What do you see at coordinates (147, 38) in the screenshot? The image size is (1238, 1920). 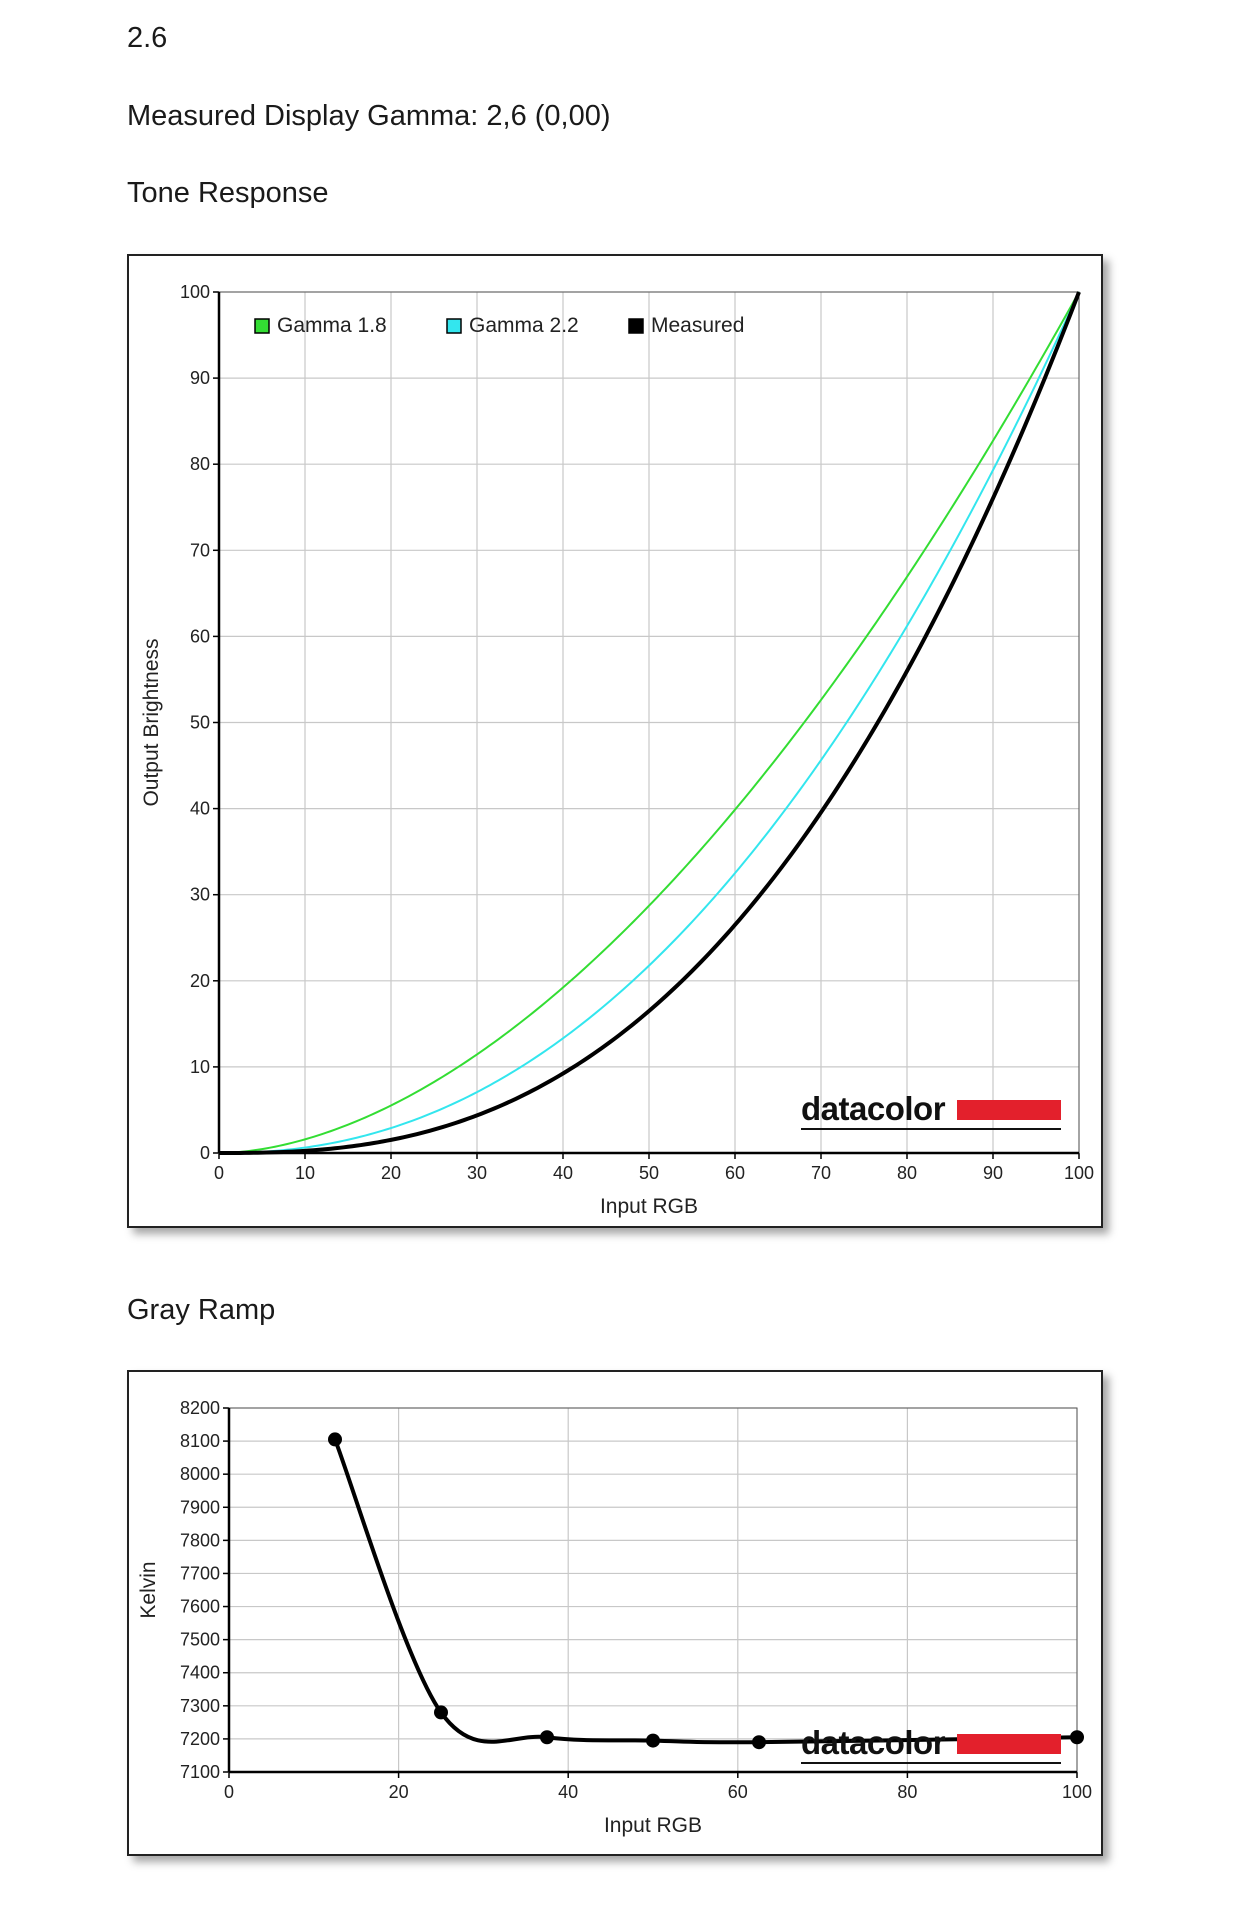 I see `gamma-value: 2.6` at bounding box center [147, 38].